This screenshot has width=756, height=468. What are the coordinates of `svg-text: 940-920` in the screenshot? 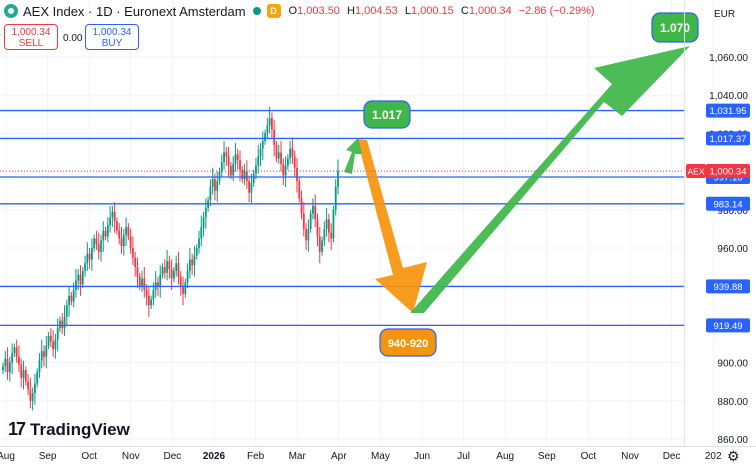 It's located at (408, 344).